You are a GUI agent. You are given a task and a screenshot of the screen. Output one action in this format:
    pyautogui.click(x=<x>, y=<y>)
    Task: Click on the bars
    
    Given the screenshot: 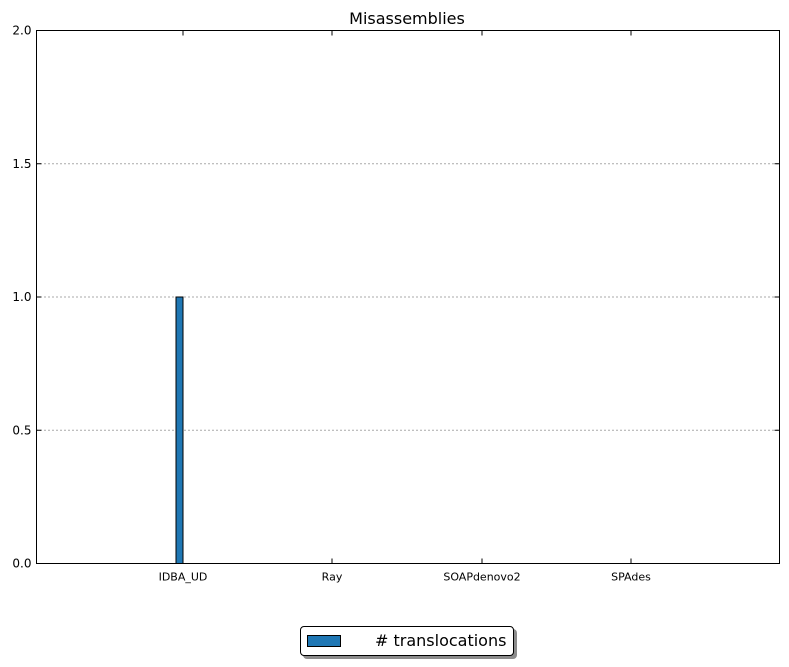 What is the action you would take?
    pyautogui.click(x=179, y=430)
    